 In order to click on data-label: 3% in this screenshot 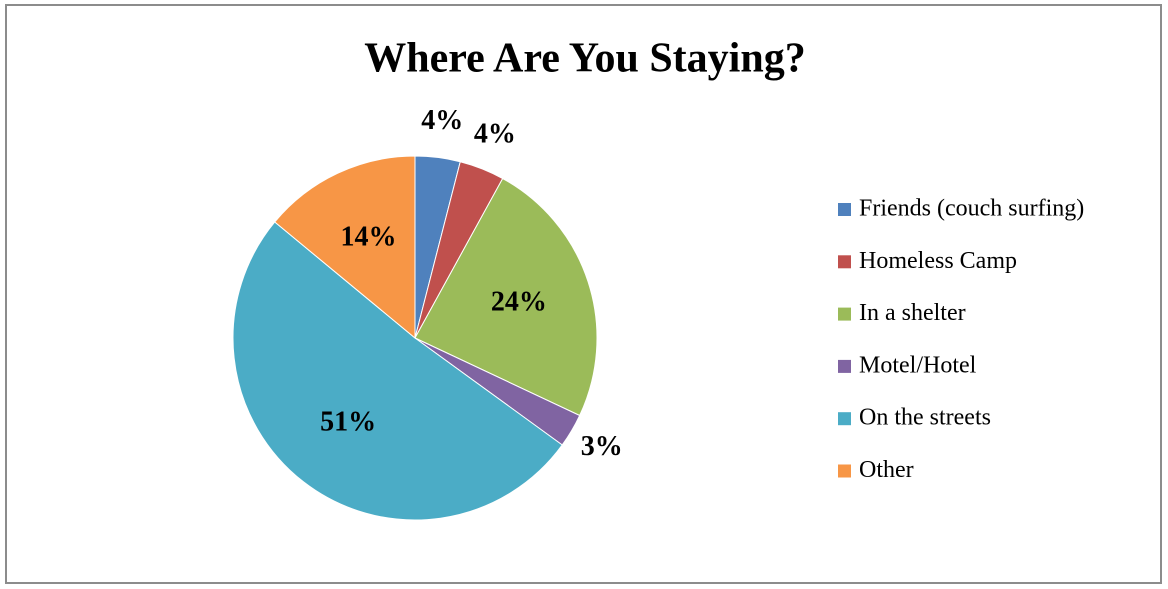, I will do `click(602, 446)`.